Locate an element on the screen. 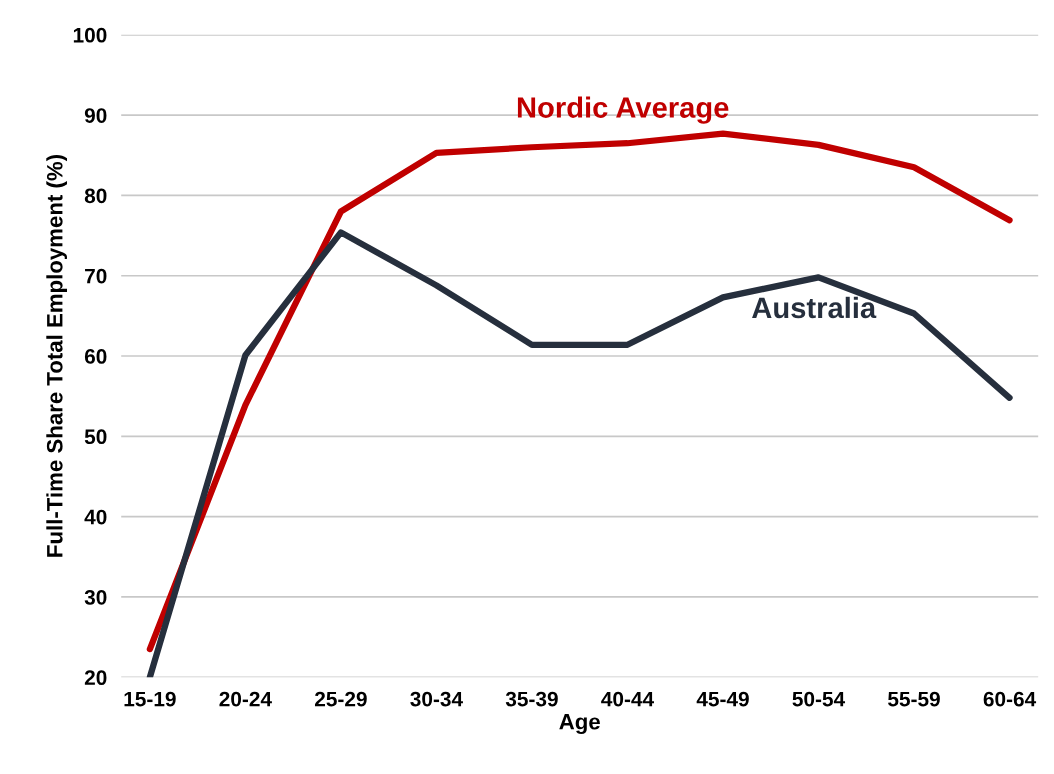 This screenshot has height=774, width=1054. series-label: Australia is located at coordinates (814, 307).